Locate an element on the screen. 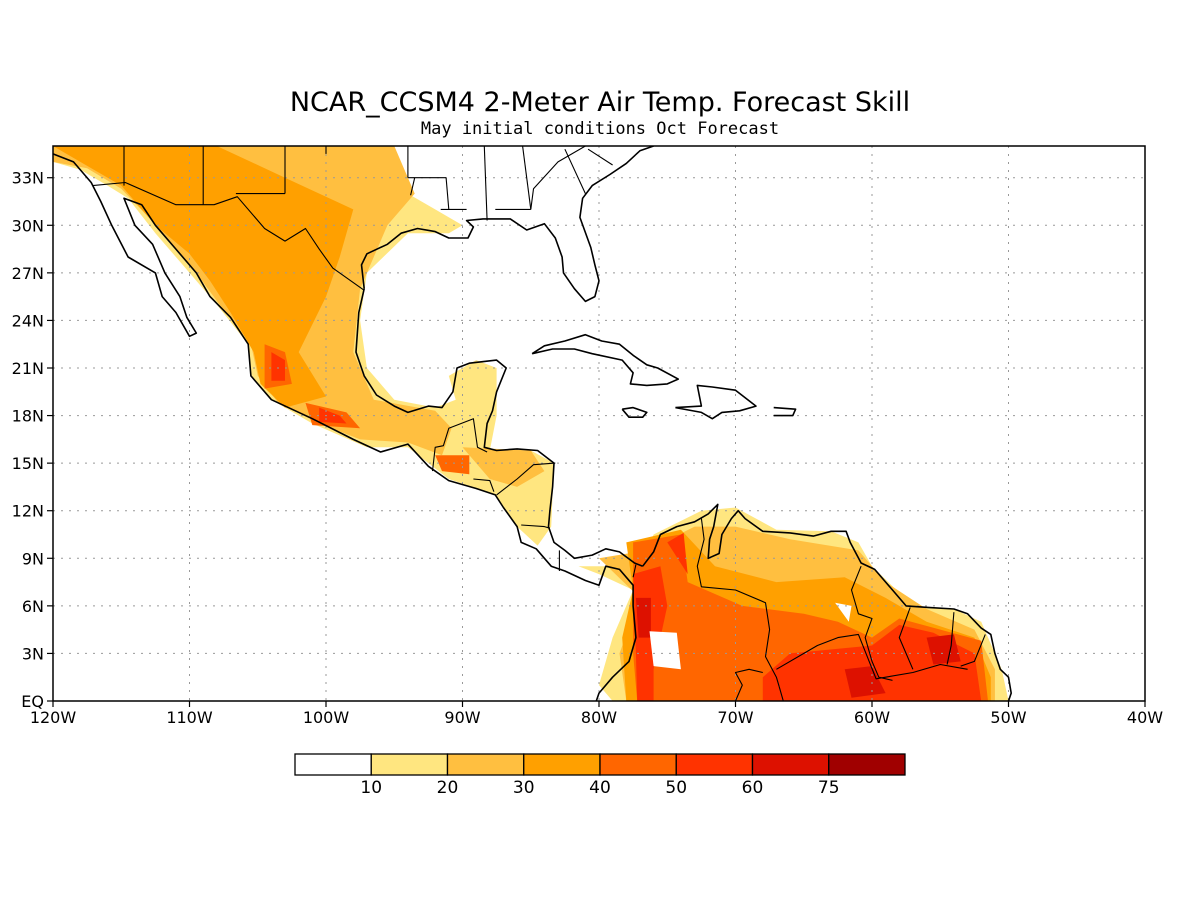  y-tick-label: 33N is located at coordinates (28, 178).